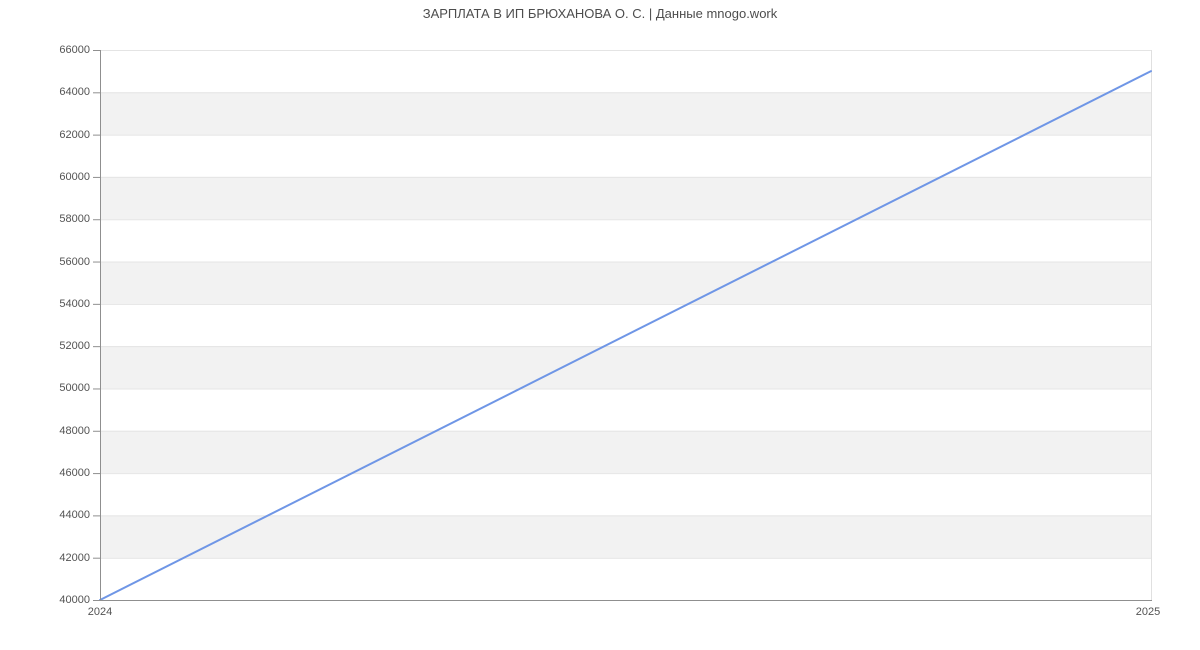 This screenshot has width=1200, height=650. What do you see at coordinates (74, 219) in the screenshot?
I see `y-tick-label: 58000` at bounding box center [74, 219].